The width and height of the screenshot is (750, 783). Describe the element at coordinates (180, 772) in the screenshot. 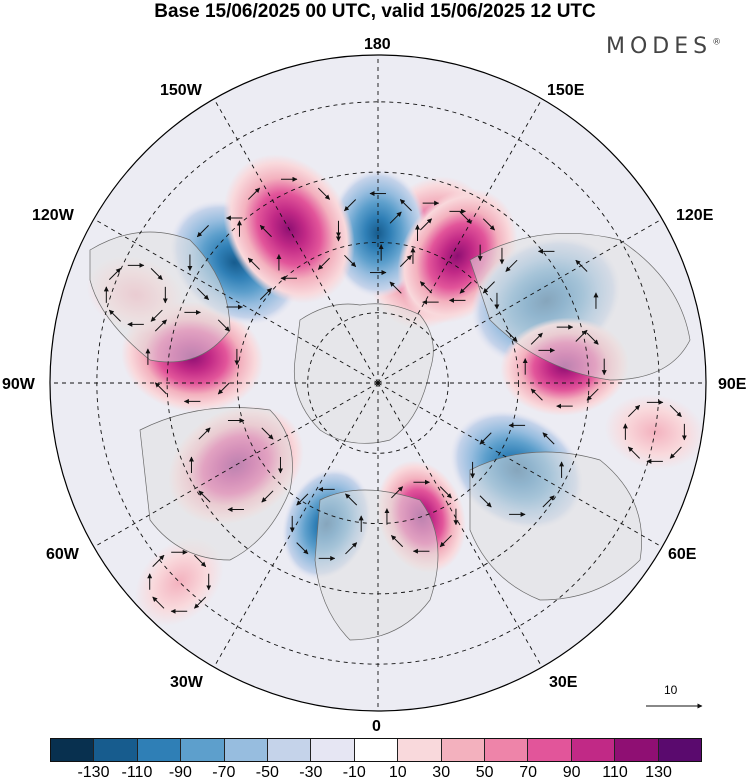

I see `colorbar-tick-label: -90` at that location.